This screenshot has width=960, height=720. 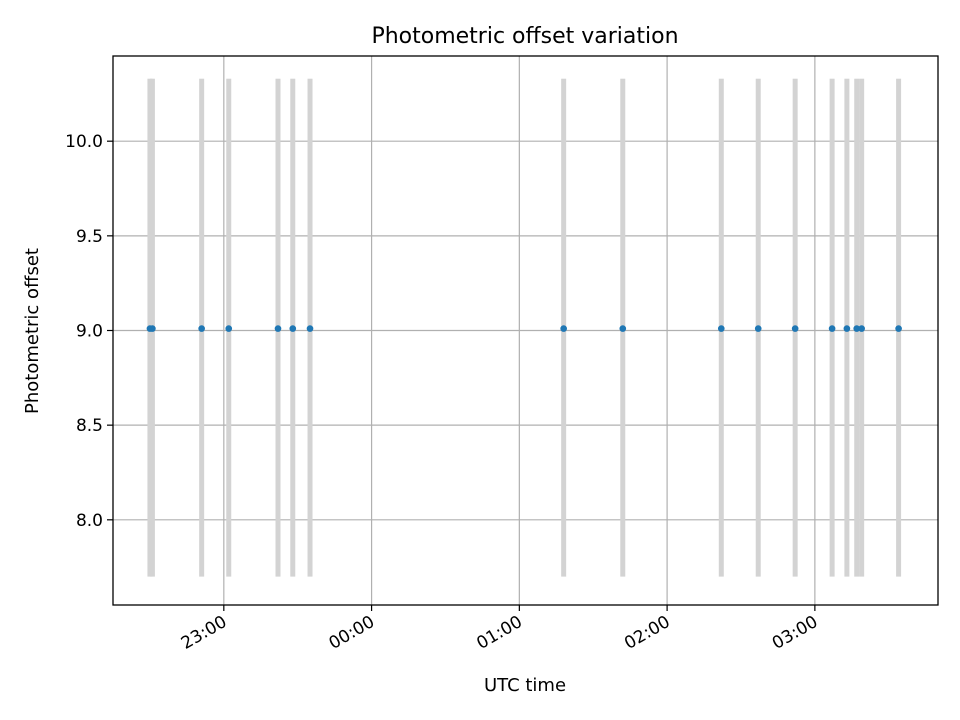 What do you see at coordinates (84, 142) in the screenshot?
I see `y-tick-label: 10.0` at bounding box center [84, 142].